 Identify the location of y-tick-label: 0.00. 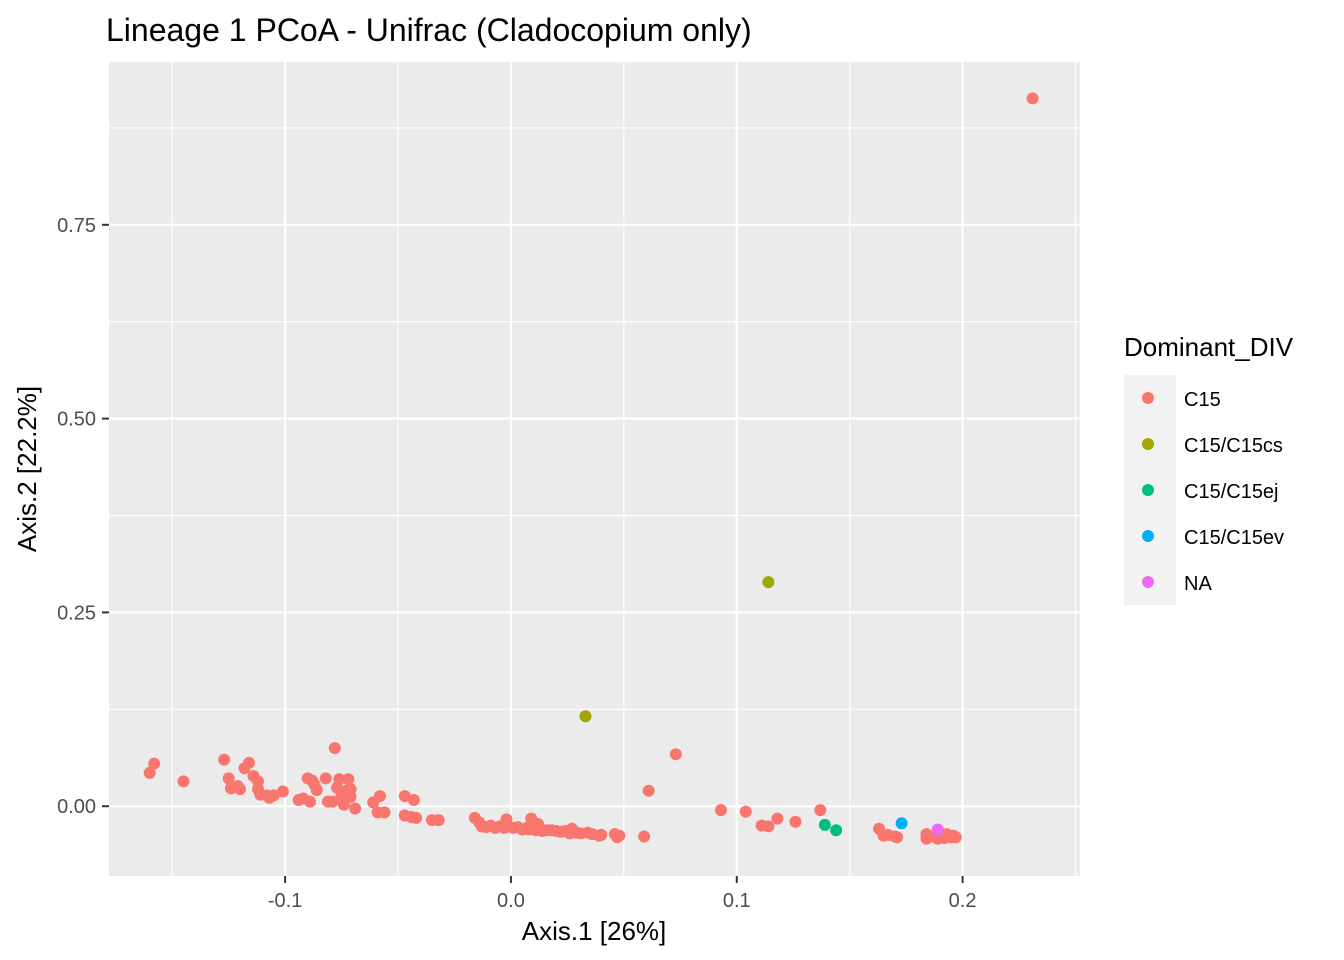
(76, 807).